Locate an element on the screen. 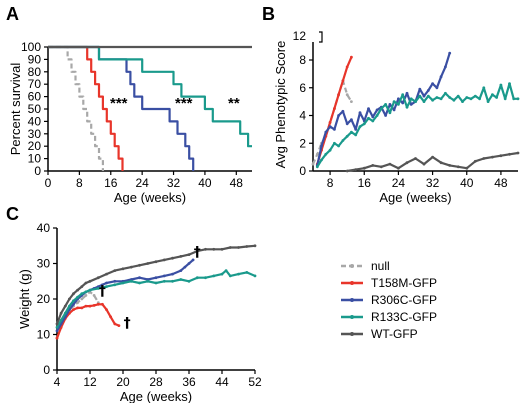  y-tick-label: 4 is located at coordinates (302, 116).